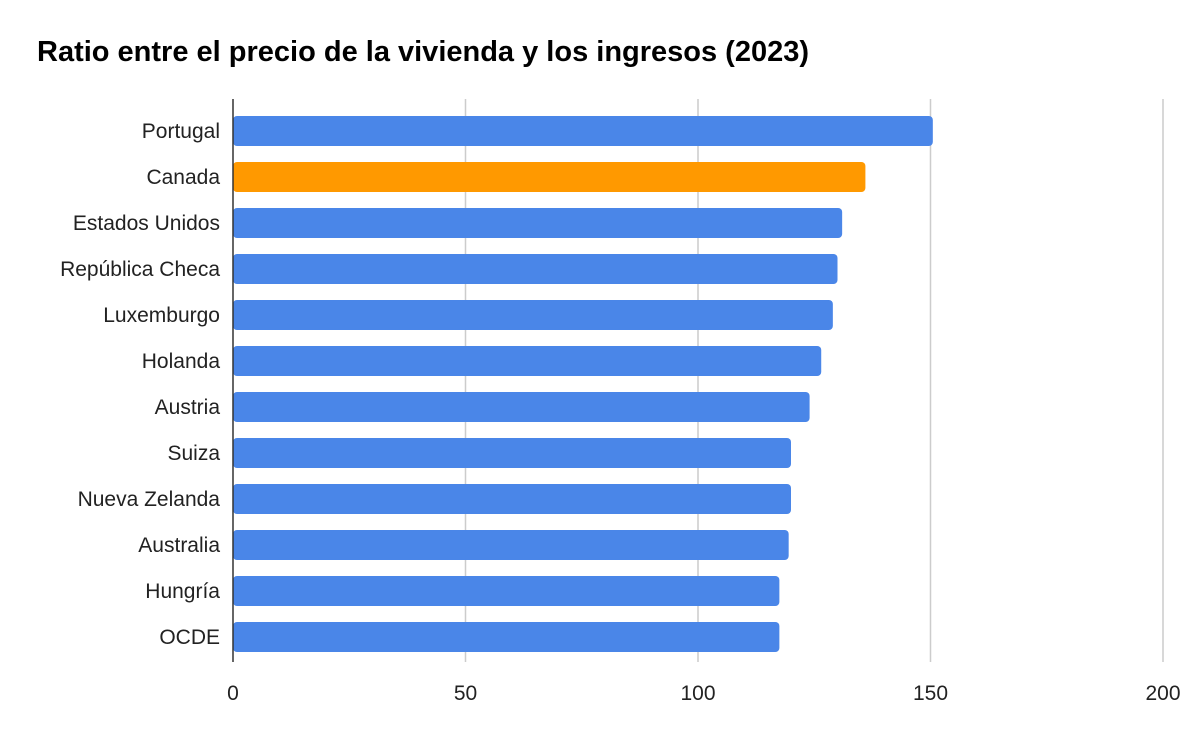 The height and width of the screenshot is (742, 1200). Describe the element at coordinates (189, 637) in the screenshot. I see `category-label: OCDE` at that location.